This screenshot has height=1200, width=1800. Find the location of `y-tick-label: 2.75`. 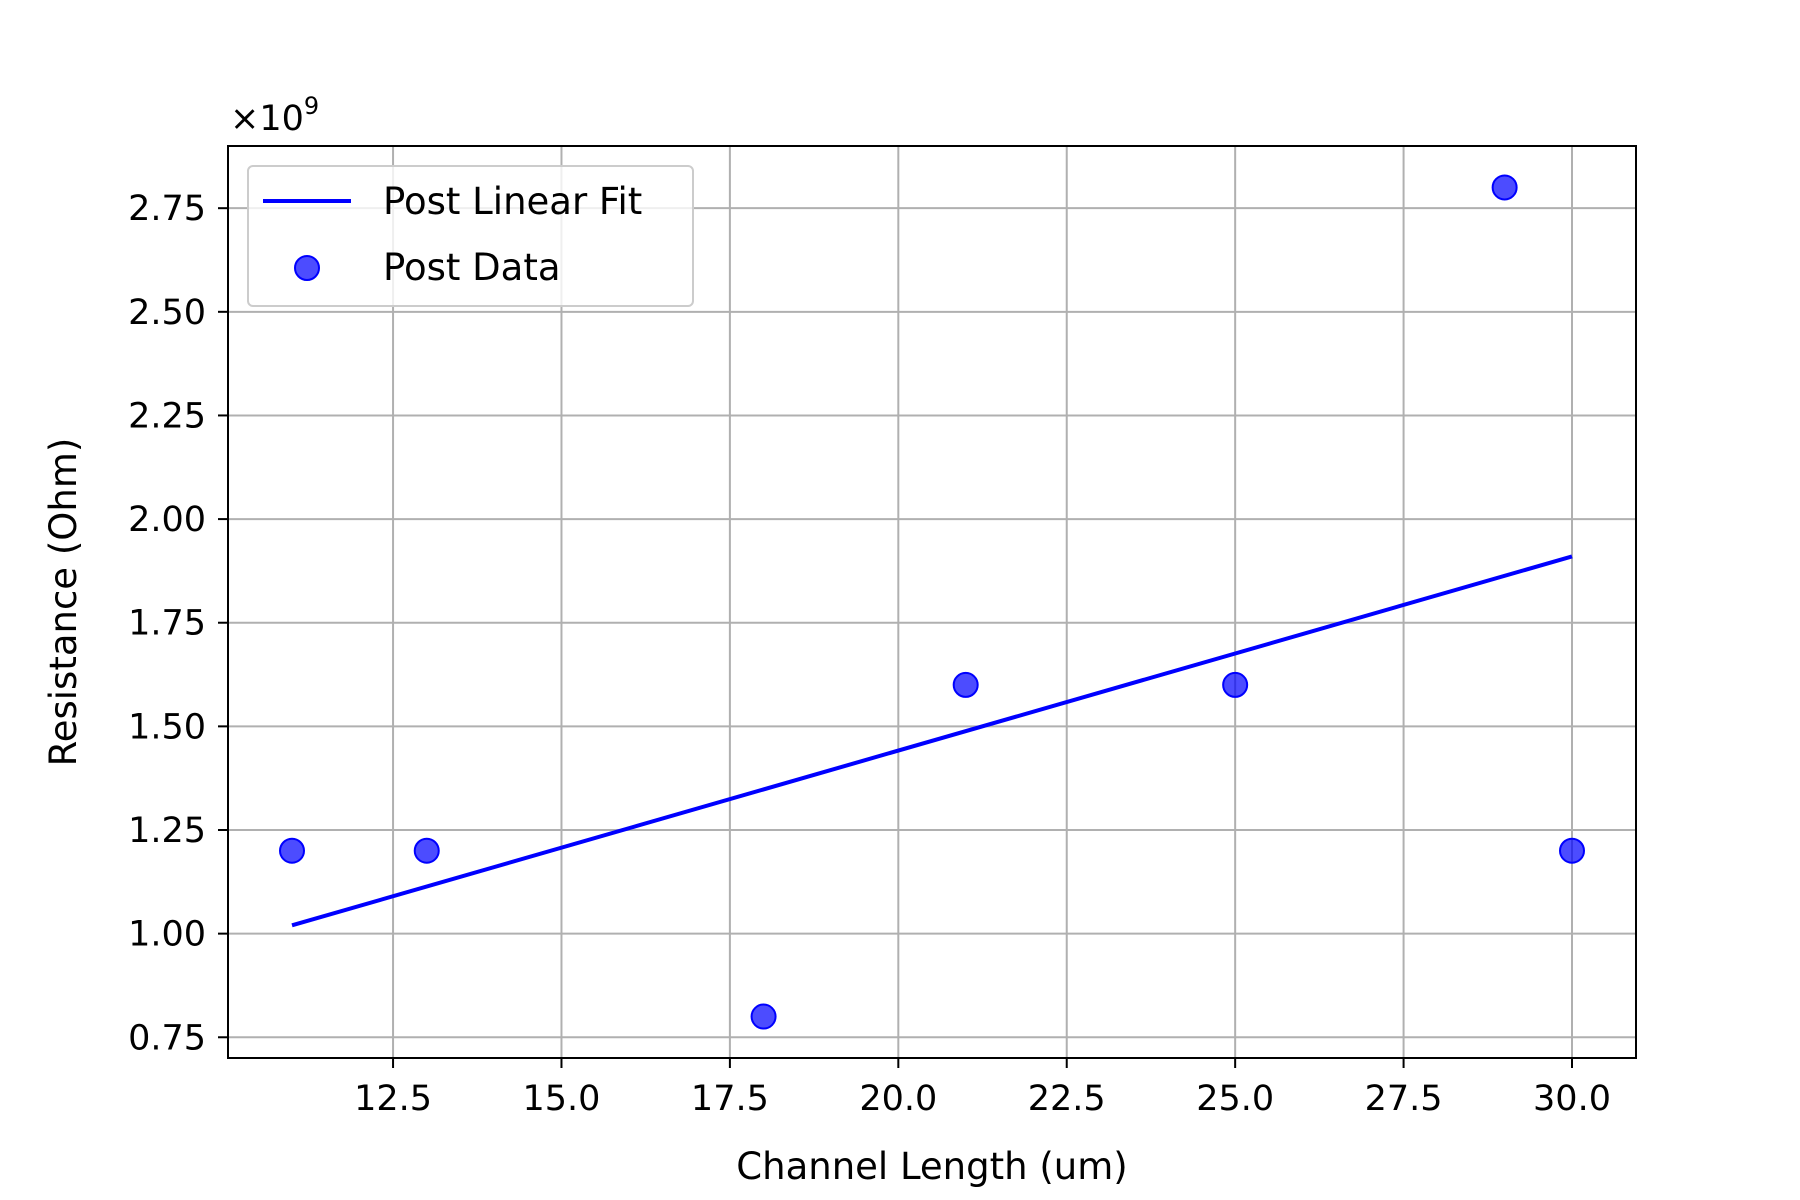

y-tick-label: 2.75 is located at coordinates (167, 209).